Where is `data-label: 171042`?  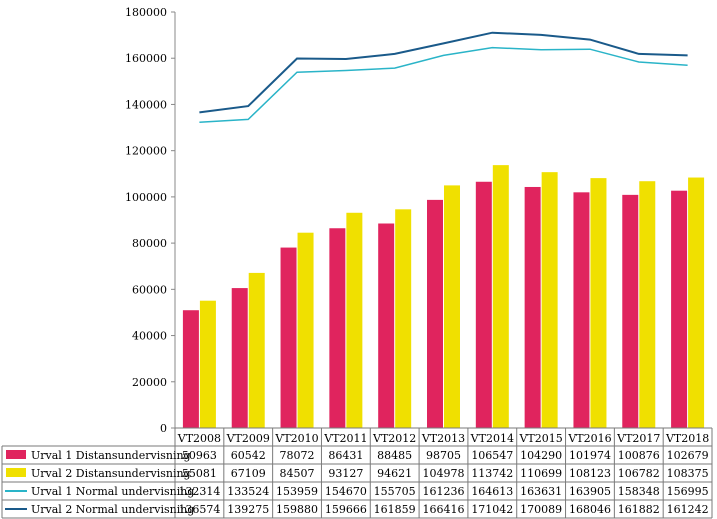 data-label: 171042 is located at coordinates (492, 509).